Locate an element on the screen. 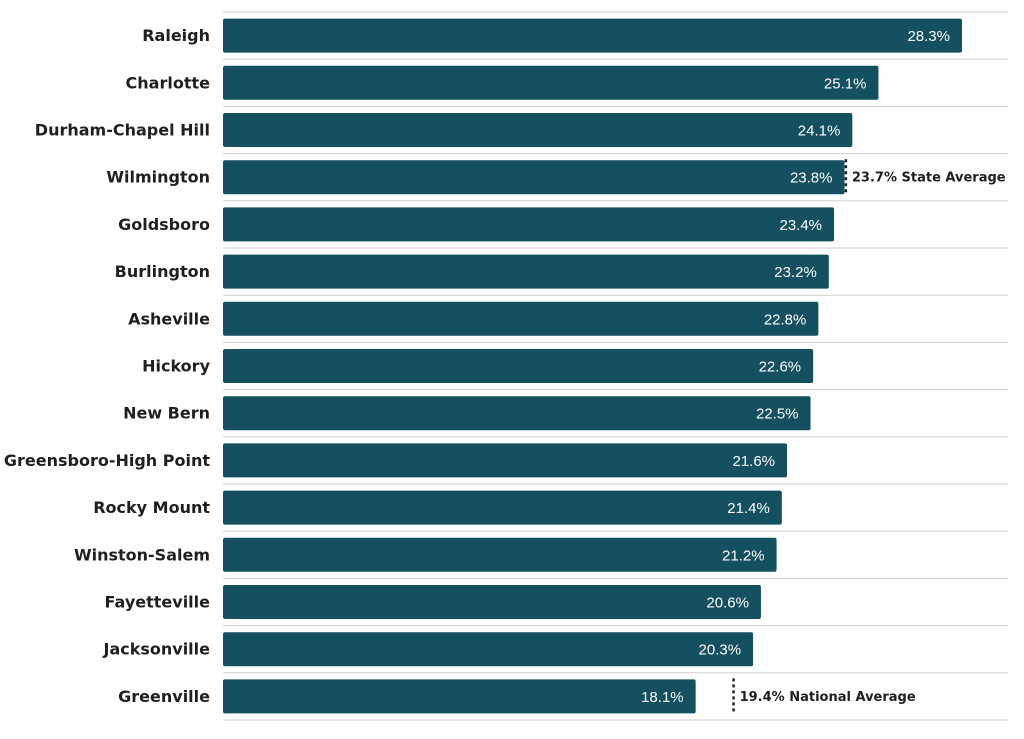  value-label: 24.1% is located at coordinates (819, 131).